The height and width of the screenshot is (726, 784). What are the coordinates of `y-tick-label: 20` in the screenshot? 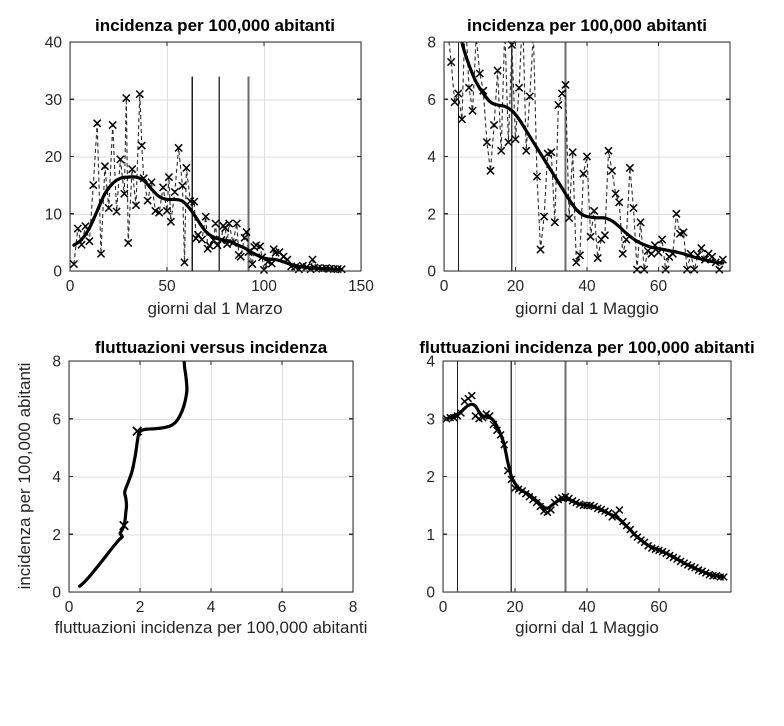 It's located at (54, 157).